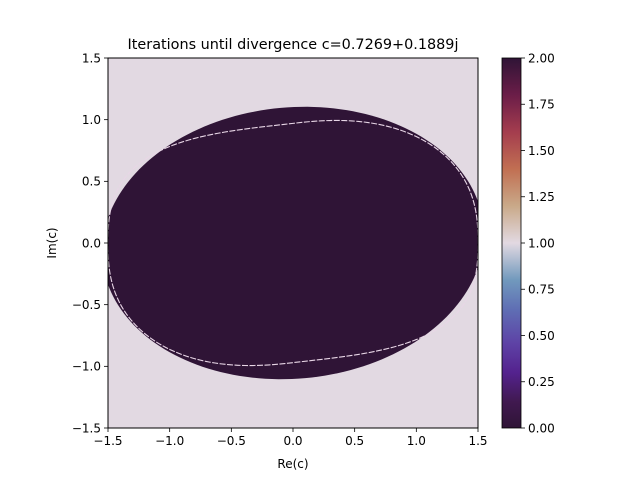 This screenshot has width=640, height=484. Describe the element at coordinates (86, 367) in the screenshot. I see `y-tick-label: −1.0` at that location.